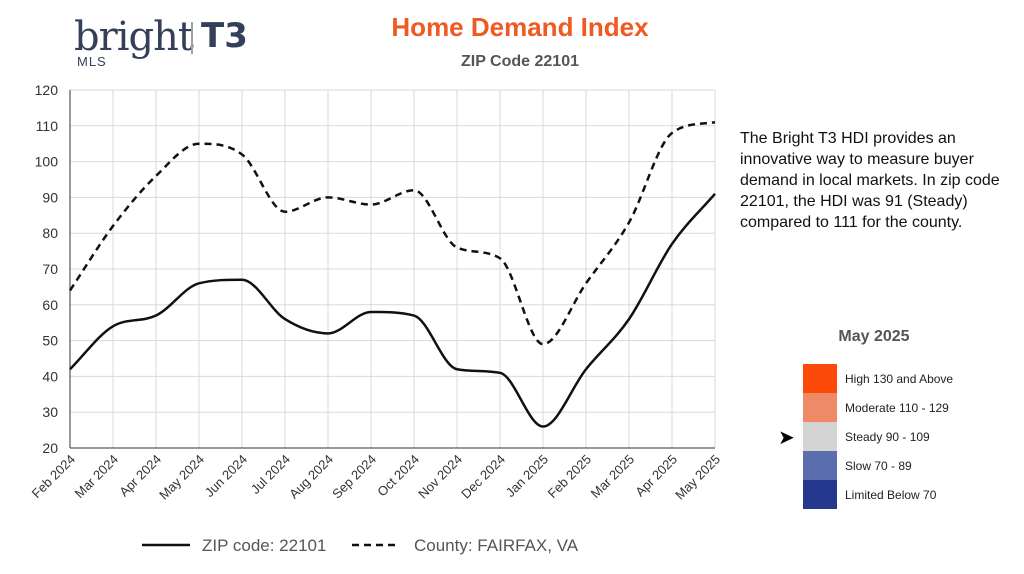  I want to click on x-tick-label: Nov 2024, so click(440, 477).